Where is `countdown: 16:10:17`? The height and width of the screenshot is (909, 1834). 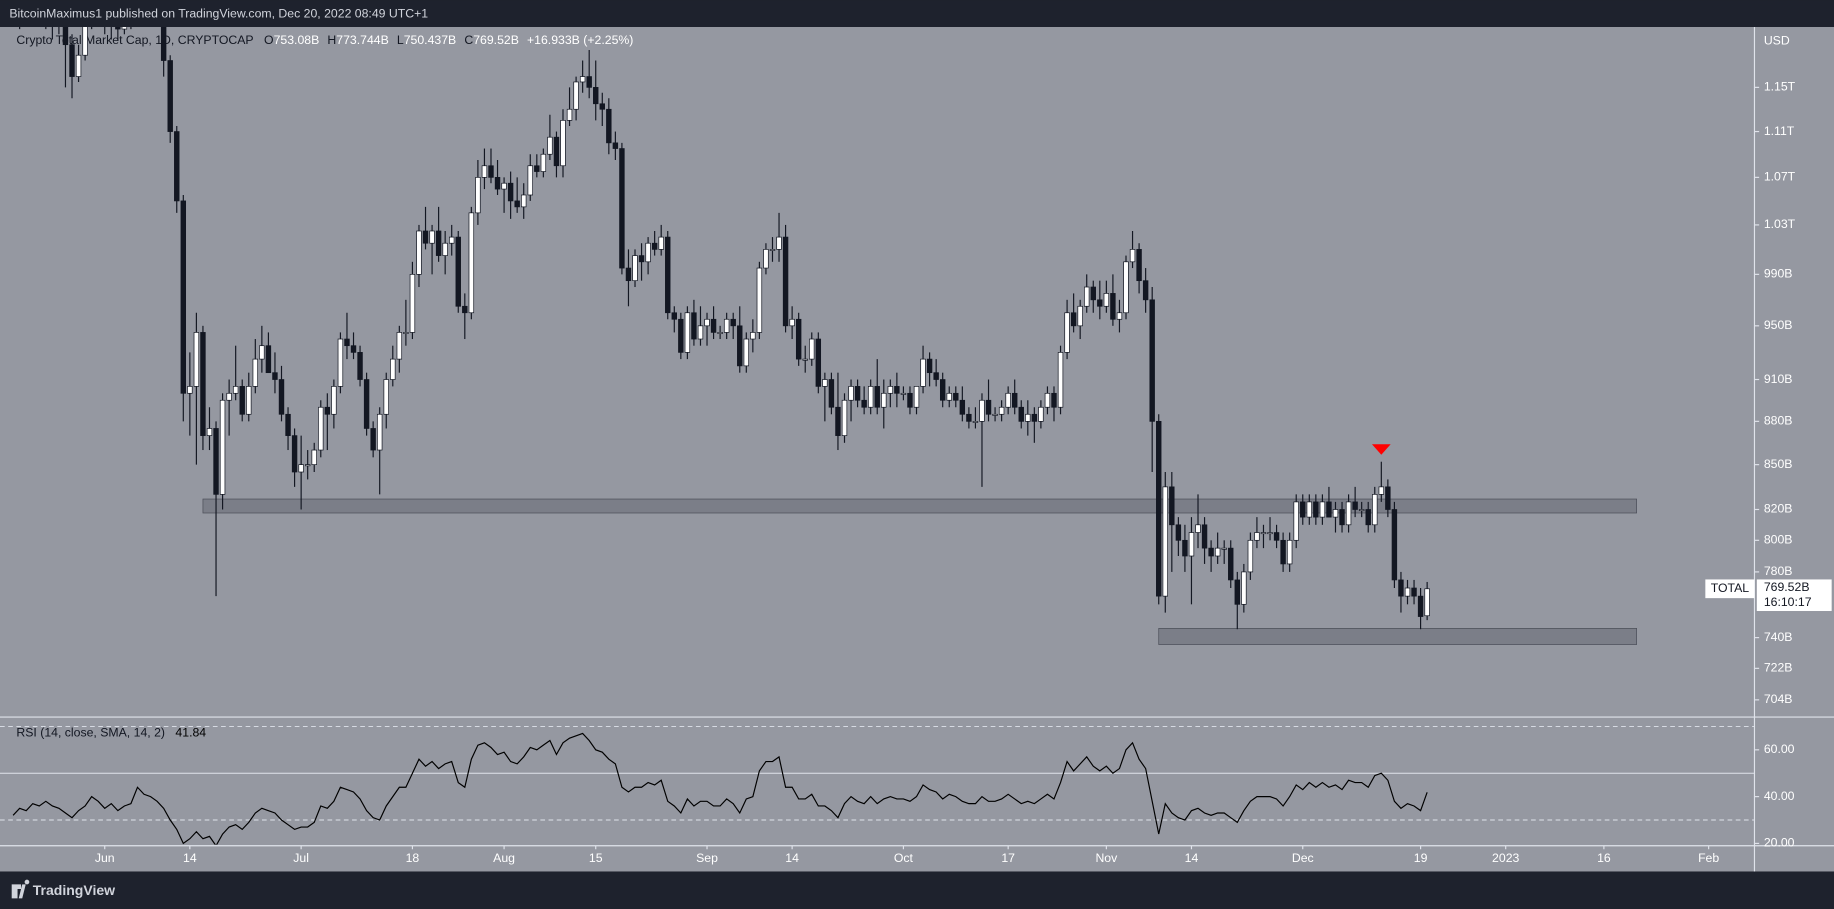 countdown: 16:10:17 is located at coordinates (1788, 602).